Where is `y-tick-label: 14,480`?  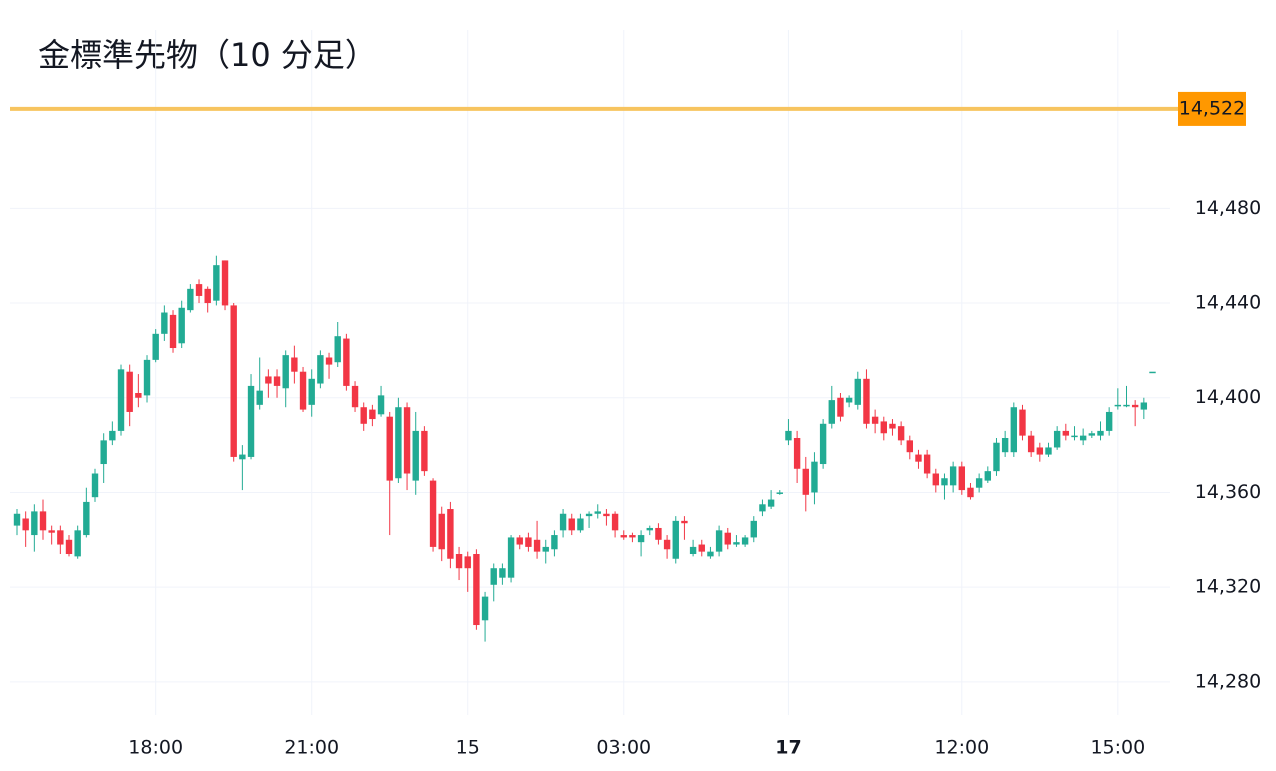 y-tick-label: 14,480 is located at coordinates (1228, 208).